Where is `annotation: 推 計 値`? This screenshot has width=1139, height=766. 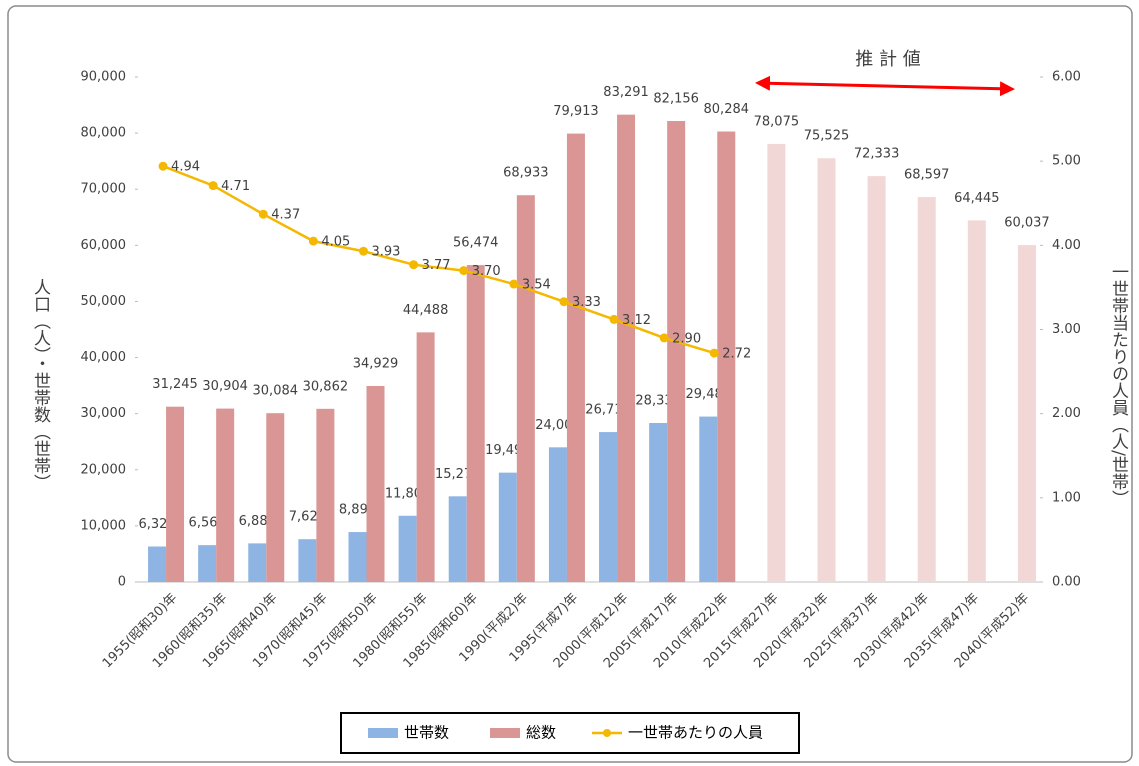
annotation: 推 計 値 is located at coordinates (887, 59).